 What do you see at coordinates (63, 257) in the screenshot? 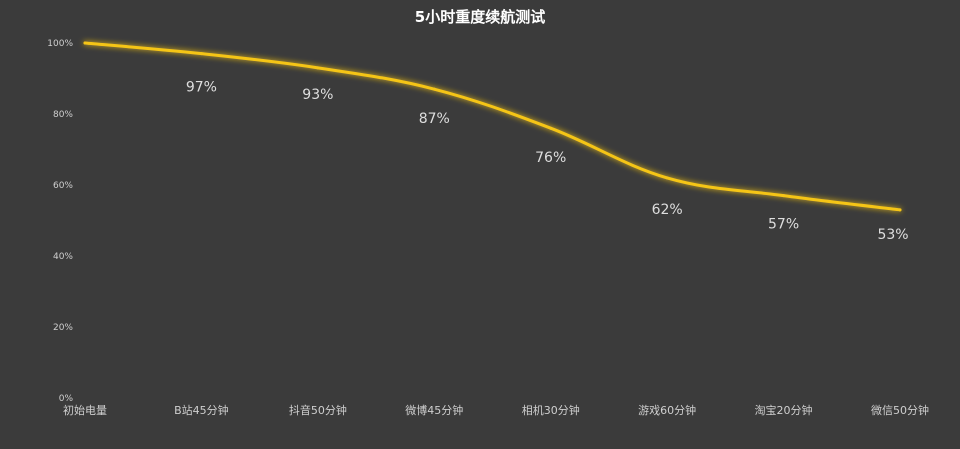
I see `y-tick-label: 40%` at bounding box center [63, 257].